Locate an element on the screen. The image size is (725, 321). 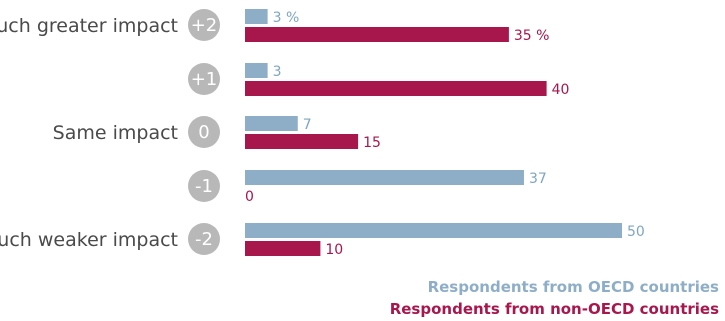
value-label-oecd-3: 37 is located at coordinates (538, 179).